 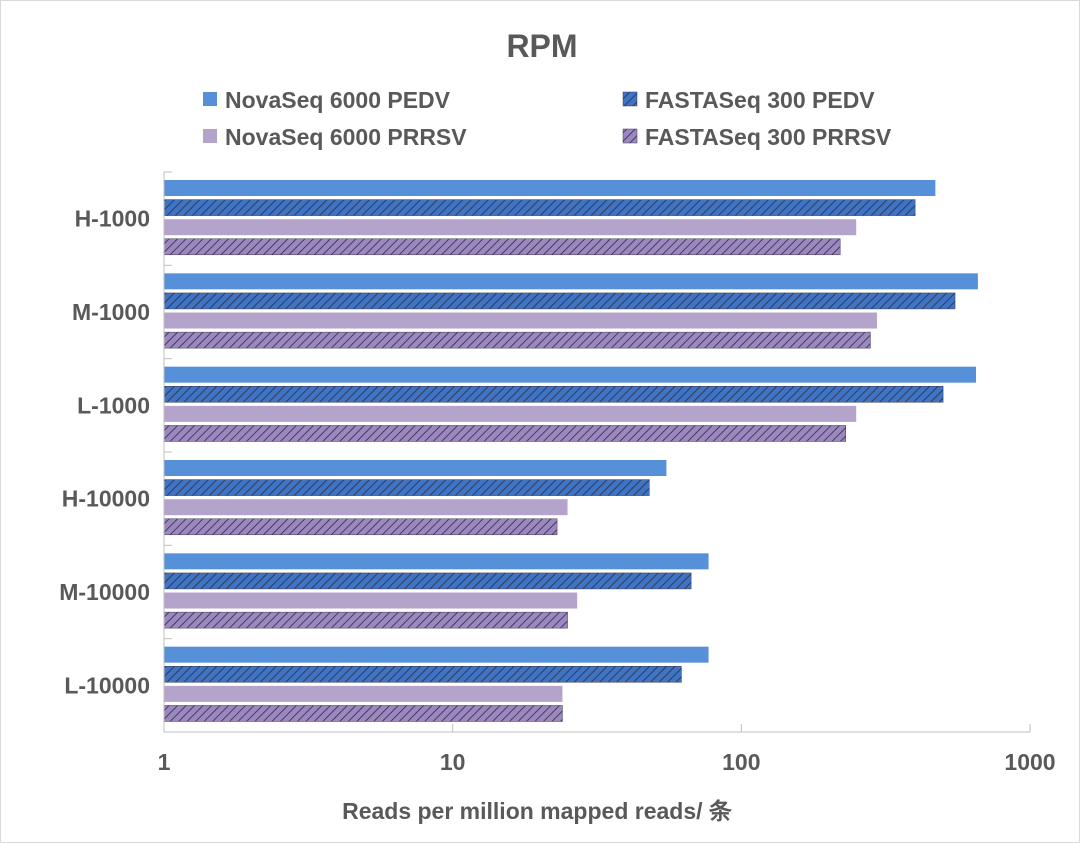 What do you see at coordinates (366, 507) in the screenshot?
I see `bar-h-10000-novaseq-6000-prrsv: NovaSeq 6000 PRRSV — H-10000: 25` at bounding box center [366, 507].